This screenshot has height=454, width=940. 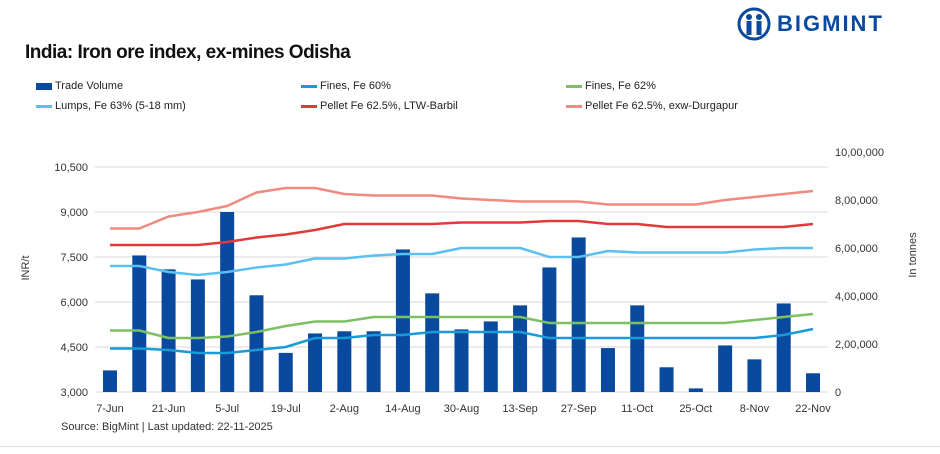 I want to click on brand-name: BIGMINT, so click(x=830, y=23).